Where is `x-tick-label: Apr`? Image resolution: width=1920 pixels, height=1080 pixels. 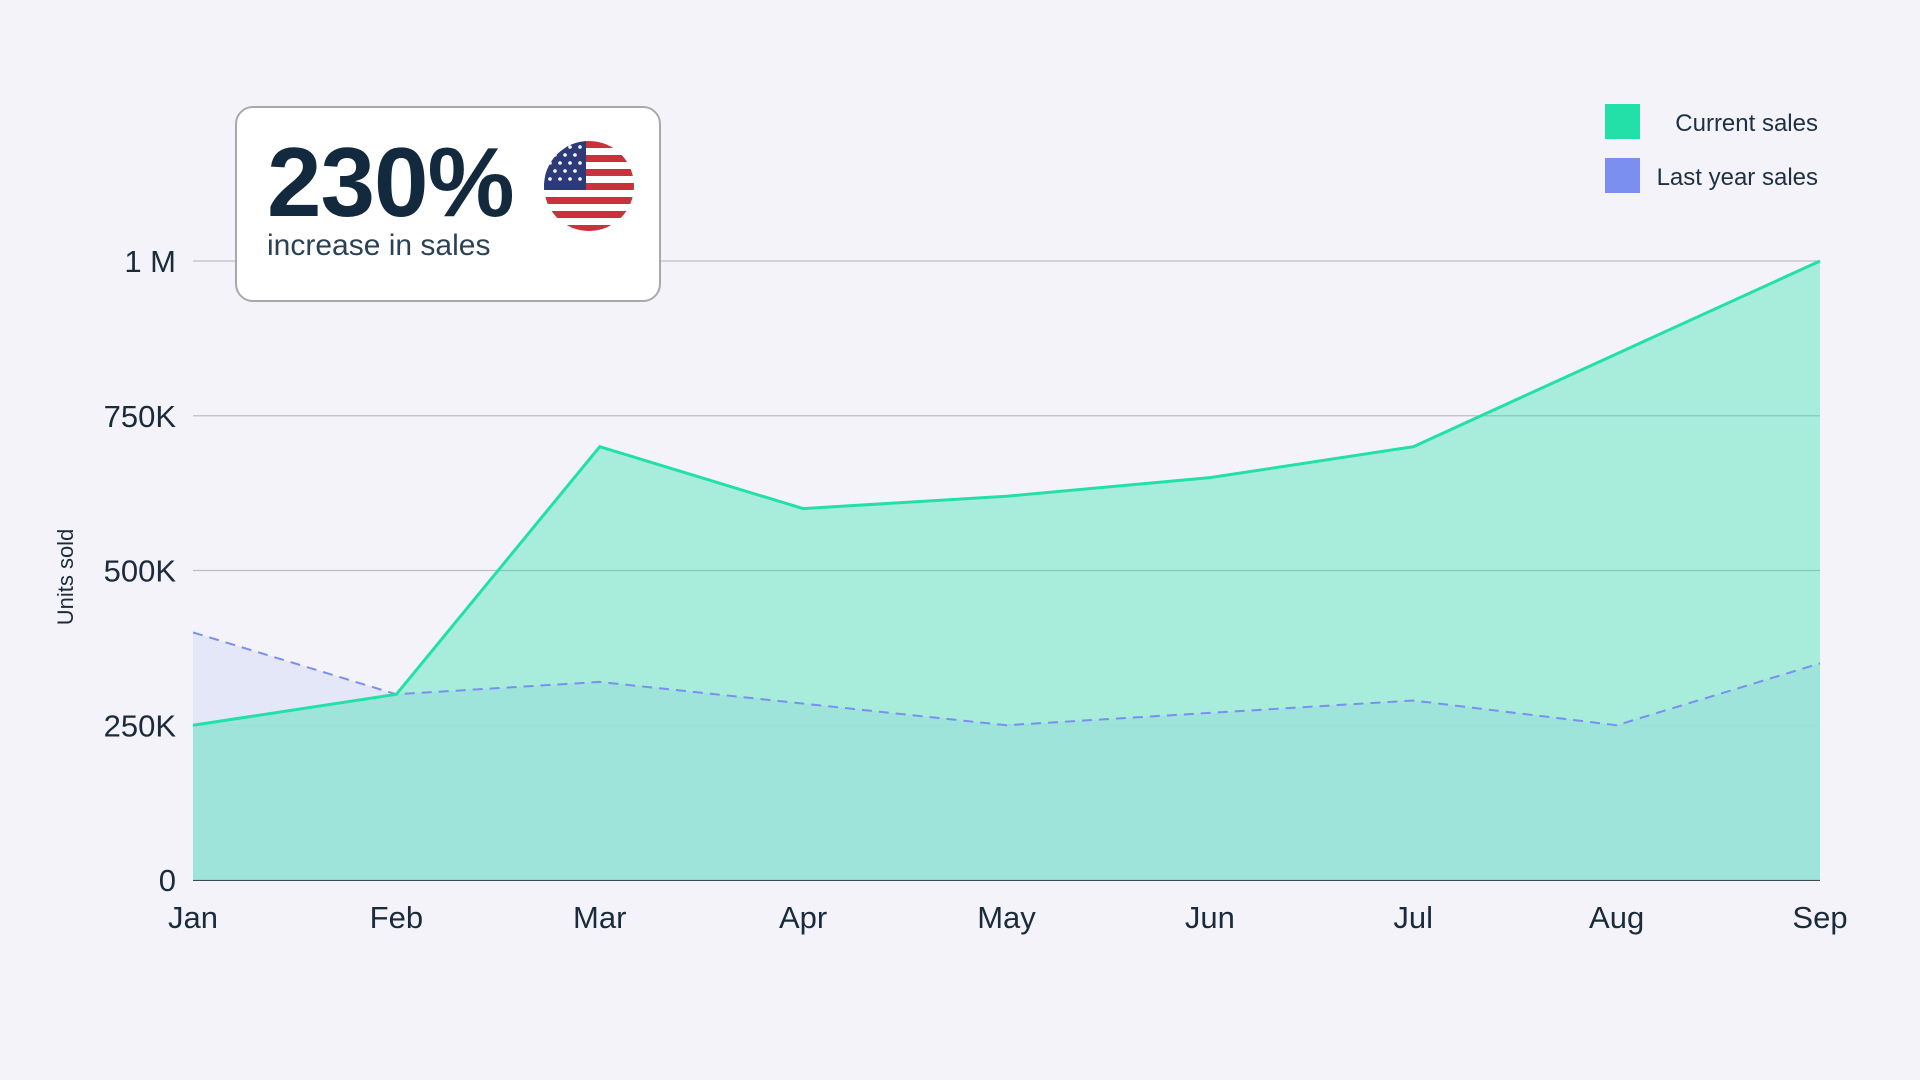 x-tick-label: Apr is located at coordinates (803, 917).